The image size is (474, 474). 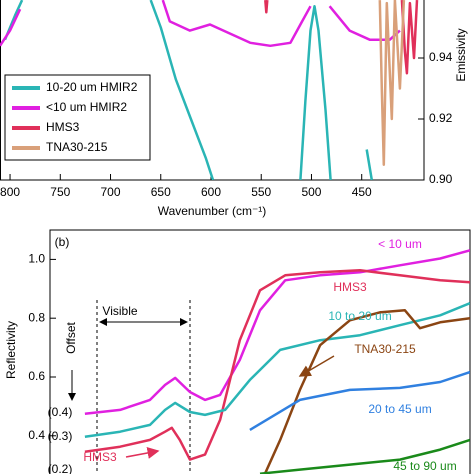 I want to click on y-tick-label: 0.90, so click(x=441, y=179).